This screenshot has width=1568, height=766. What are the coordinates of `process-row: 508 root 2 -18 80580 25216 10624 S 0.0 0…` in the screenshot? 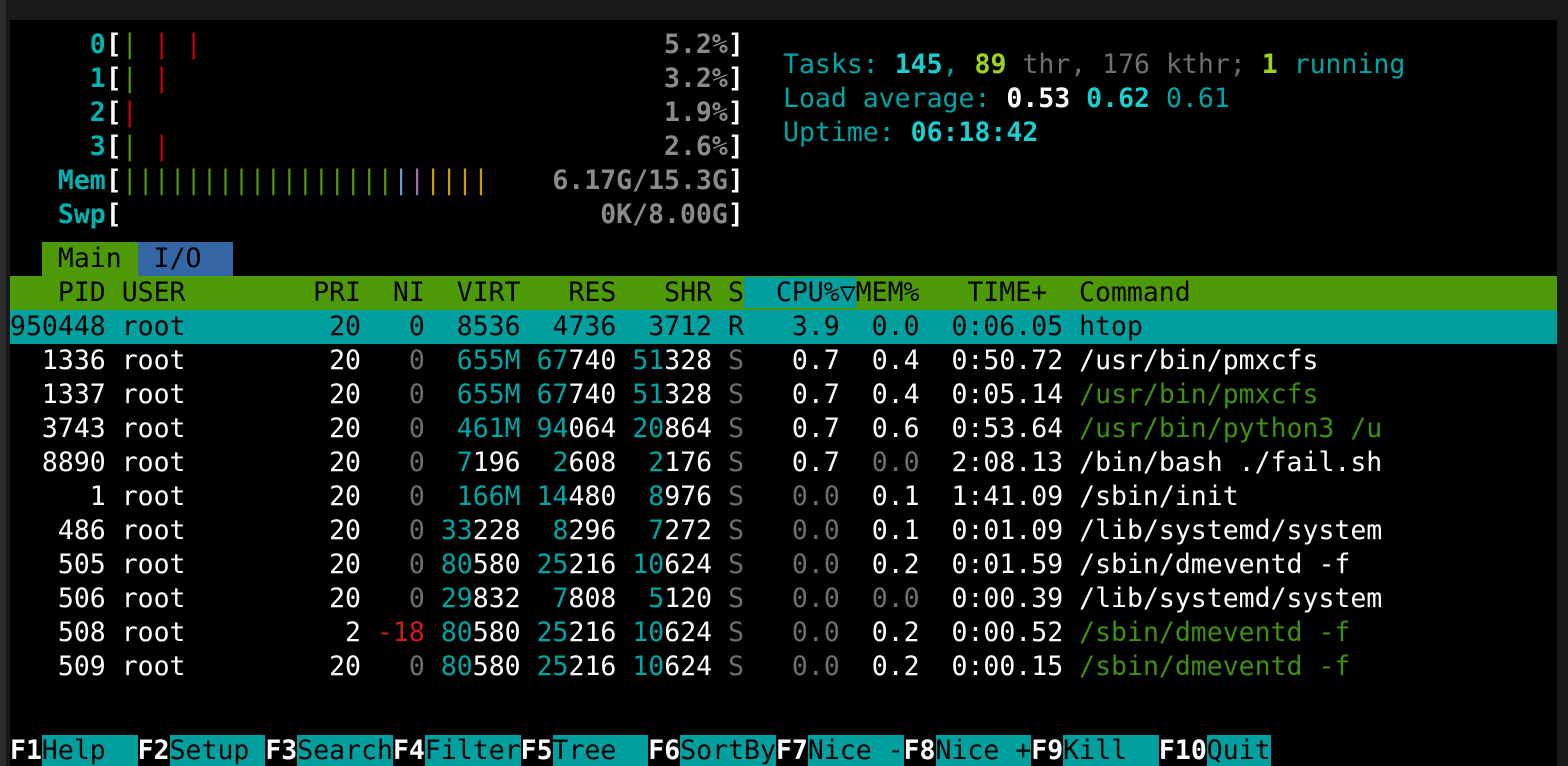 It's located at (783, 633).